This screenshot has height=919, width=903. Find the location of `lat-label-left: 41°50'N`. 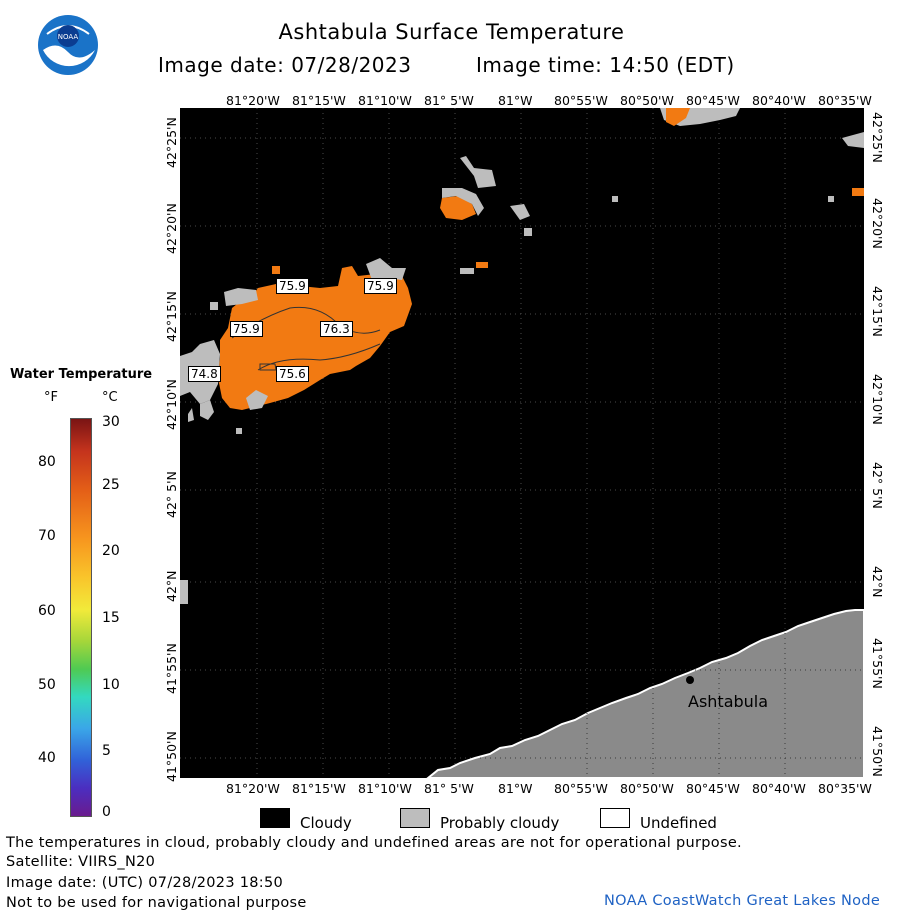

lat-label-left: 41°50'N is located at coordinates (171, 756).